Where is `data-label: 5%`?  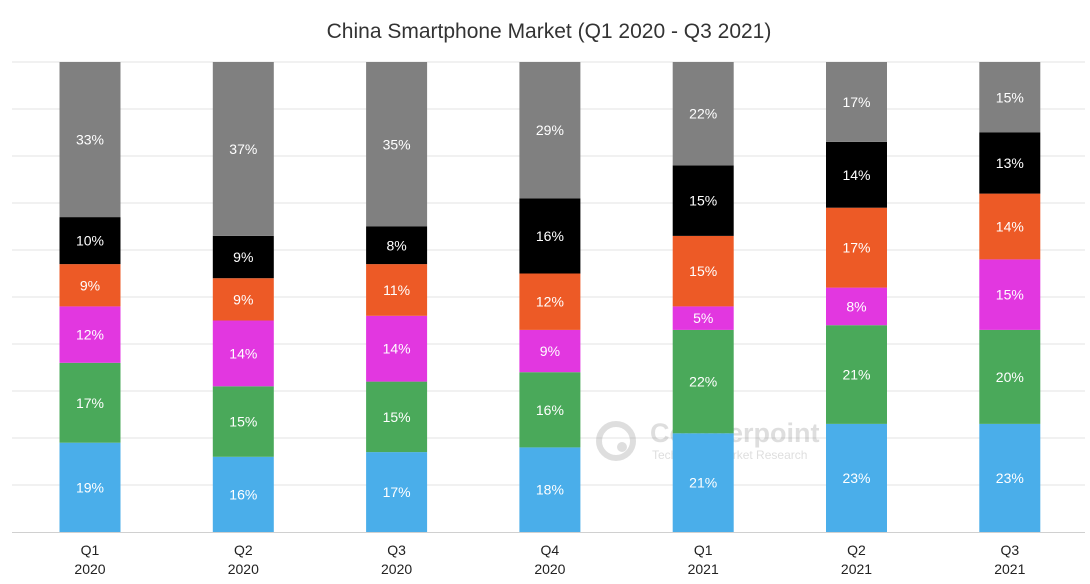
data-label: 5% is located at coordinates (703, 318).